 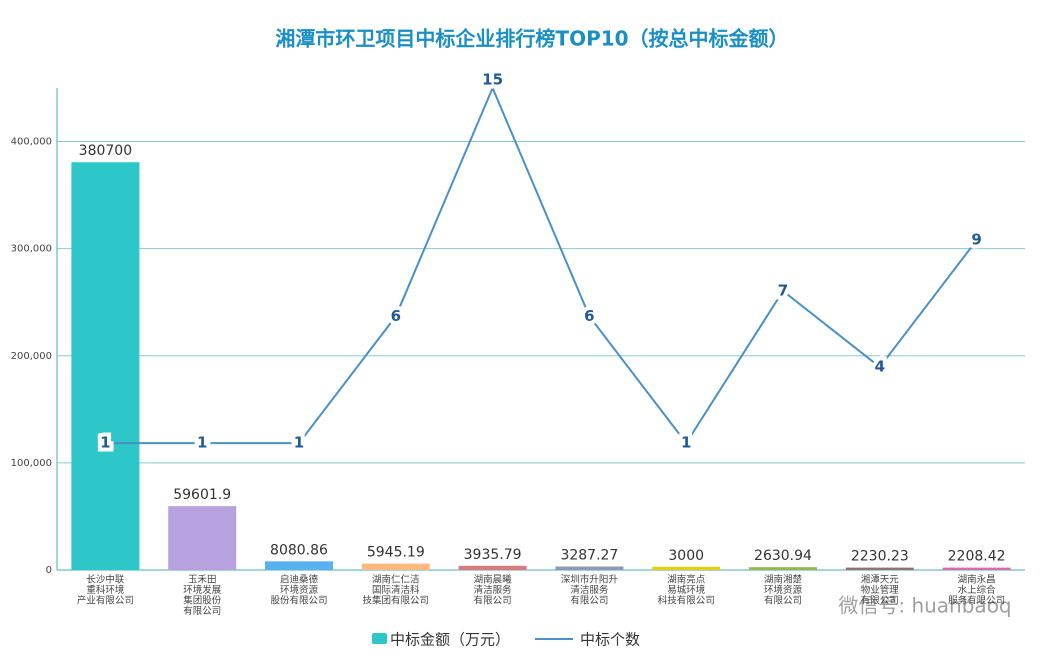 What do you see at coordinates (977, 590) in the screenshot?
I see `x-tick-label: 水上综合` at bounding box center [977, 590].